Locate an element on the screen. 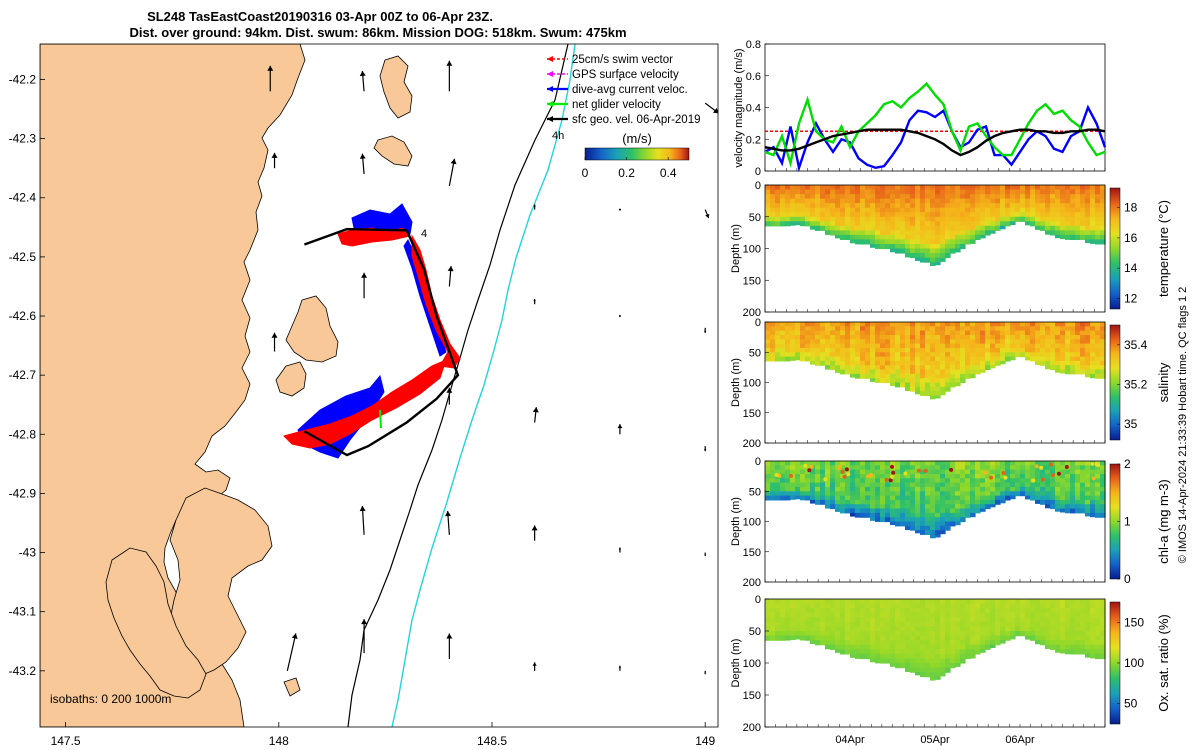 Image resolution: width=1200 pixels, height=750 pixels. current-vector-head is located at coordinates (705, 673).